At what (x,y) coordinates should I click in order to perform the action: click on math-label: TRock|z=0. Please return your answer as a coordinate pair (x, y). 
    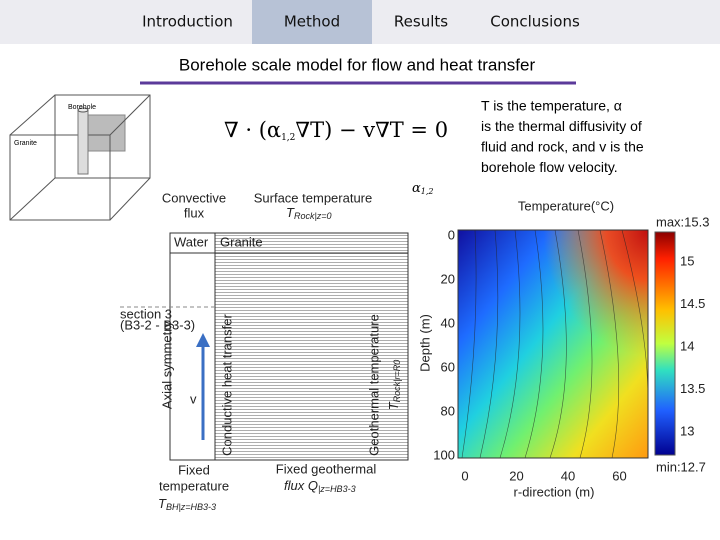
    Looking at the image, I should click on (309, 213).